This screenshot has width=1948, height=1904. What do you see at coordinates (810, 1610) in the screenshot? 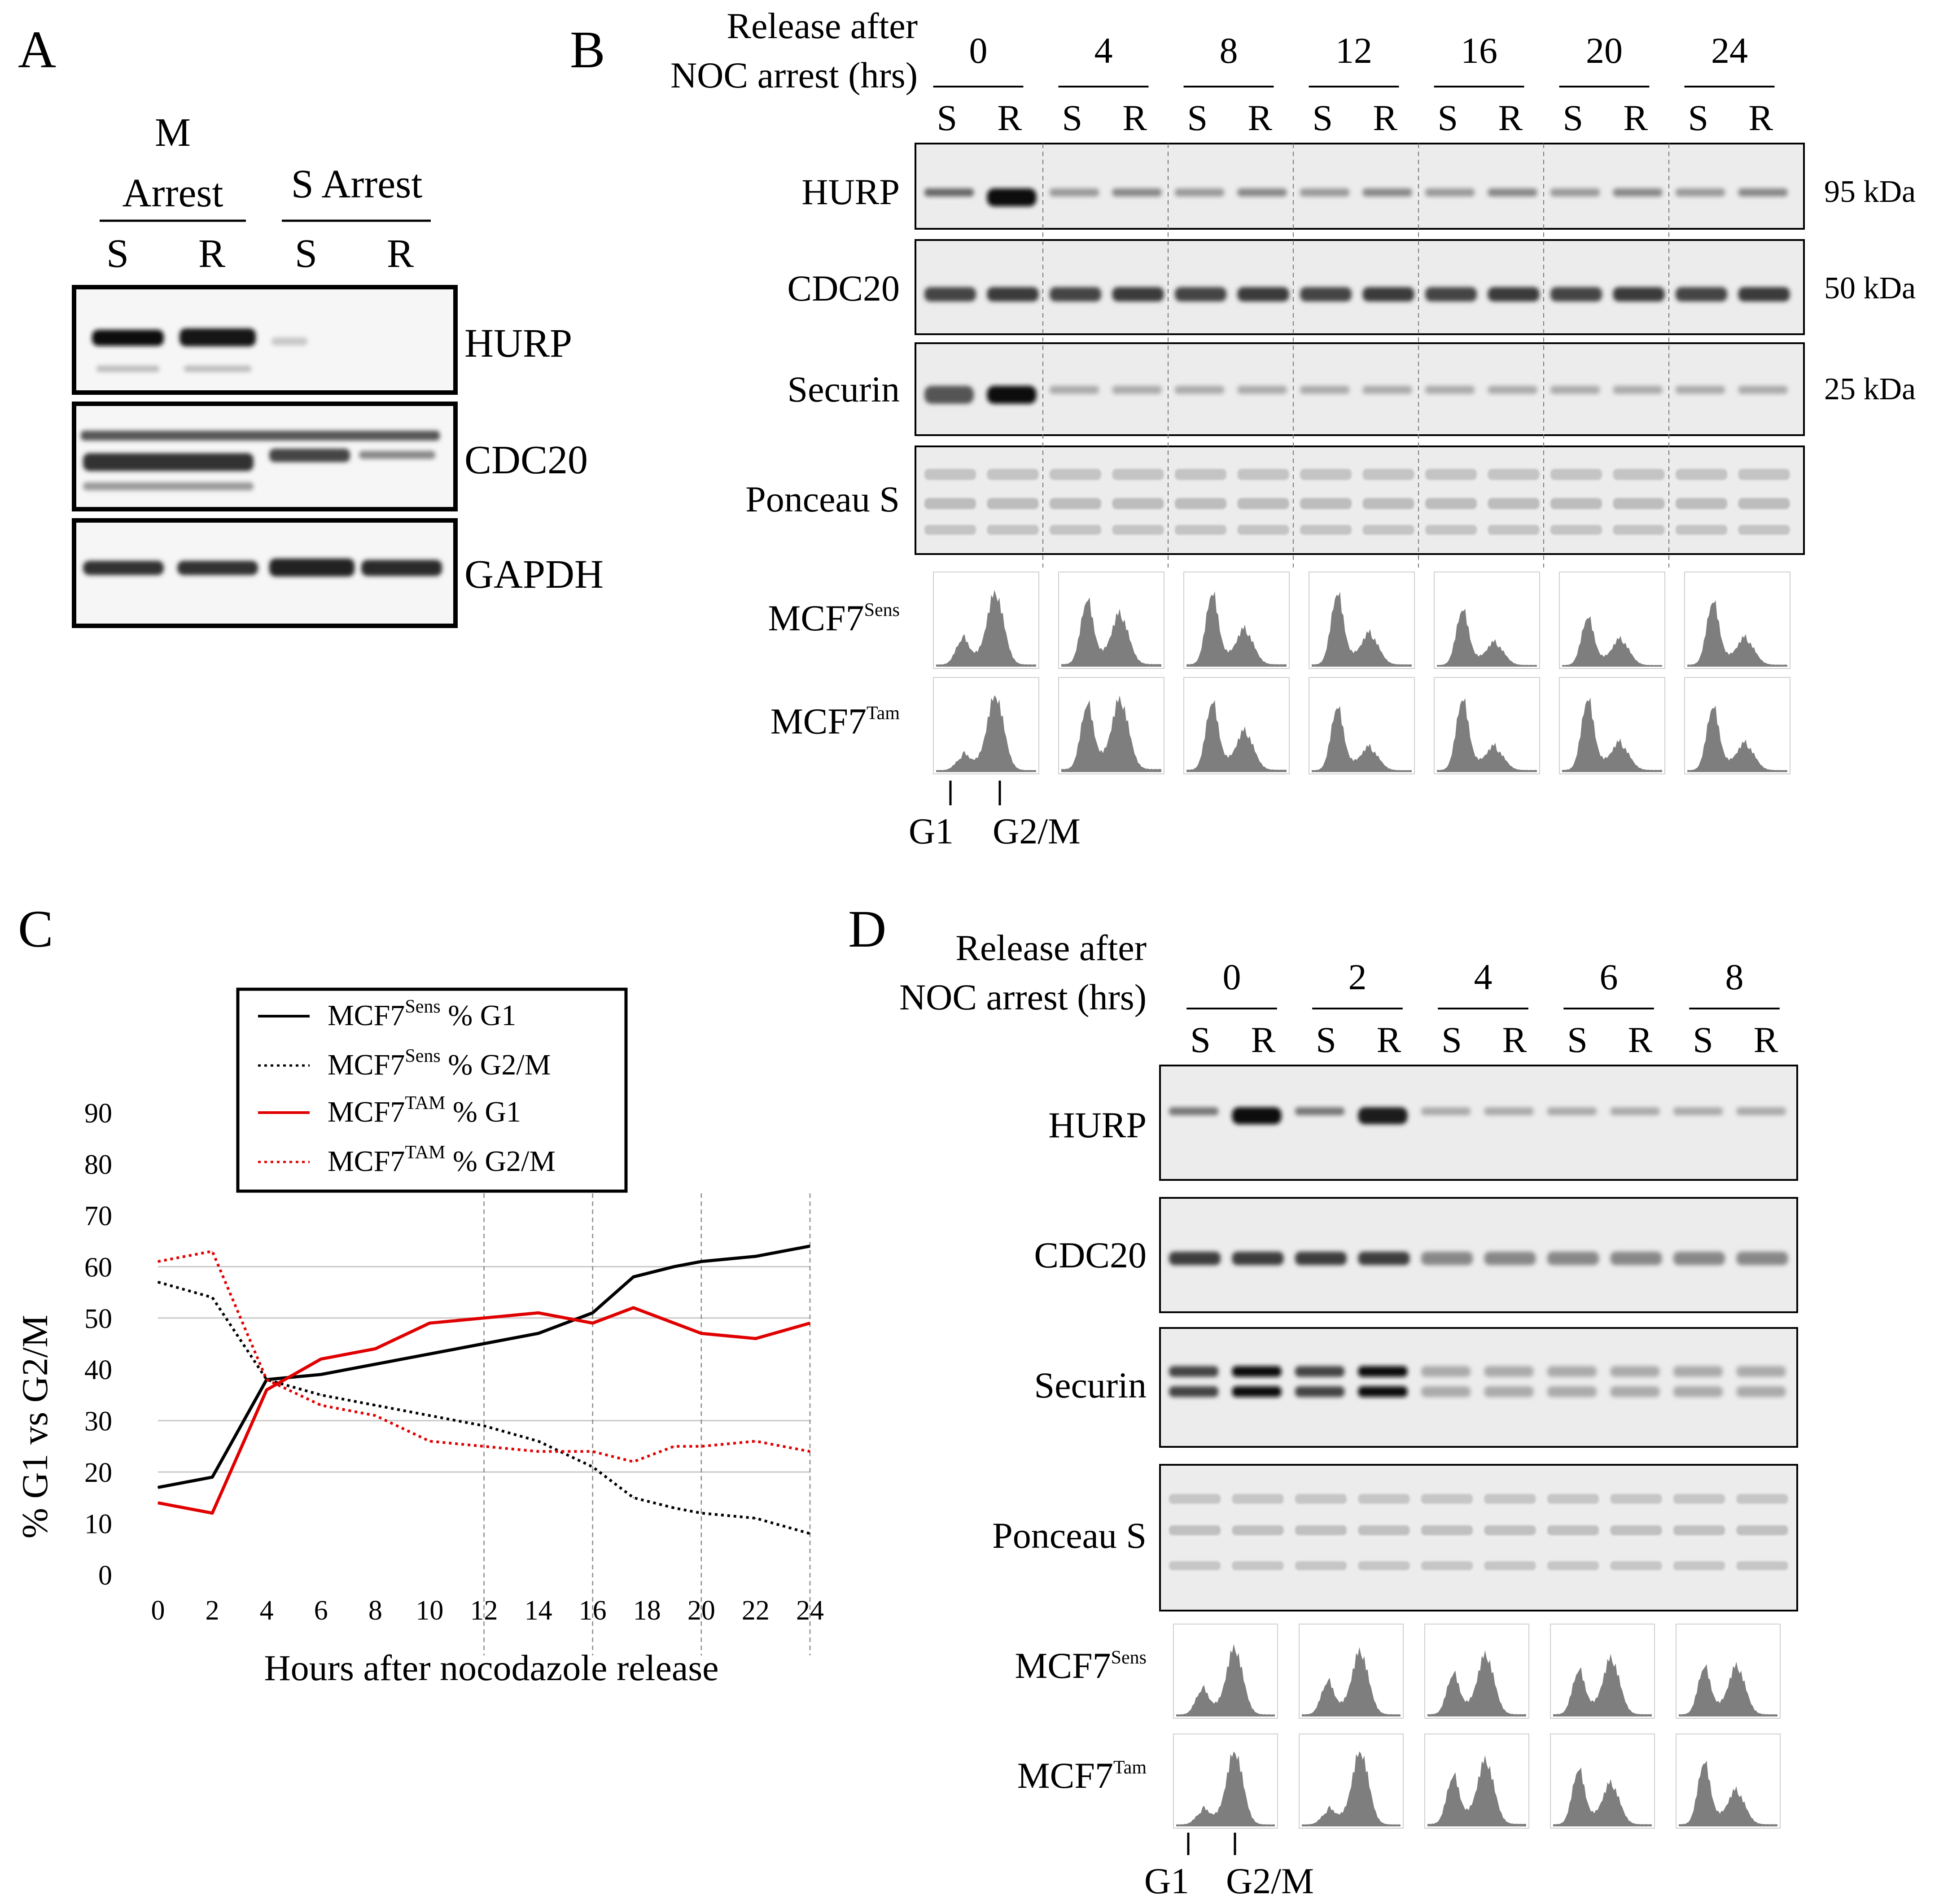
I see `x-tick-label: 24` at bounding box center [810, 1610].